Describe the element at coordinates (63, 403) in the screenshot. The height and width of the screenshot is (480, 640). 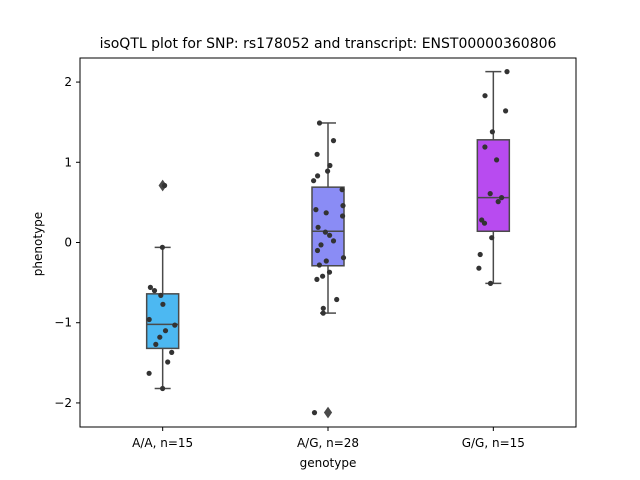
I see `y-tick-label: −2` at that location.